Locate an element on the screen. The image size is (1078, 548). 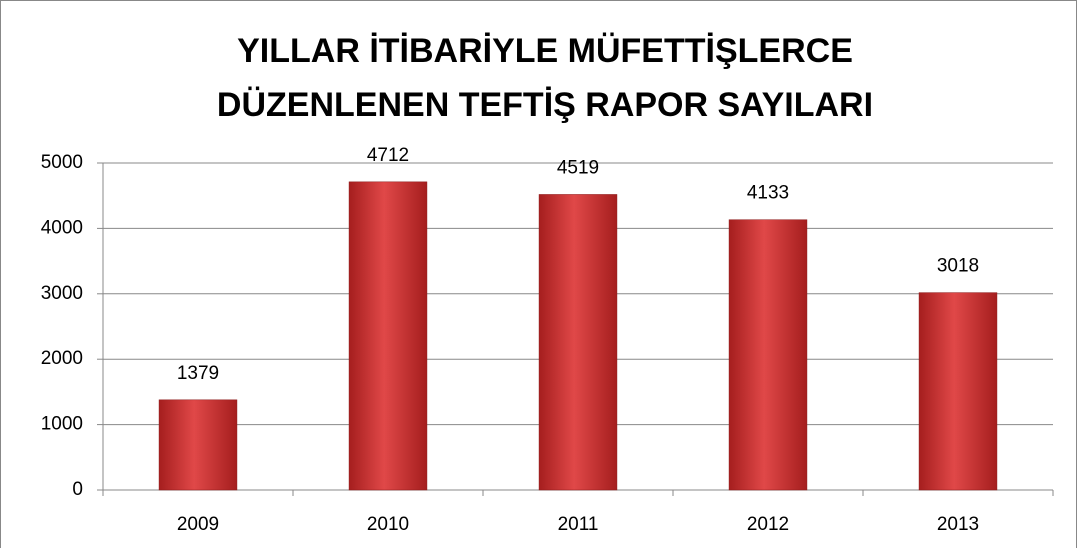
x-tick-label: 2011 is located at coordinates (578, 524).